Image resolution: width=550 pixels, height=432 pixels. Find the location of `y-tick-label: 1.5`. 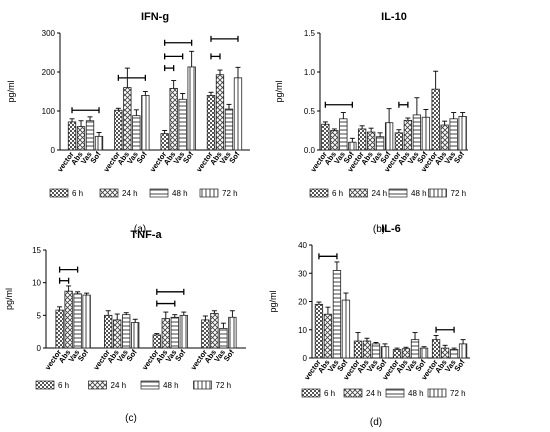

y-tick-label: 1.5 is located at coordinates (310, 33).